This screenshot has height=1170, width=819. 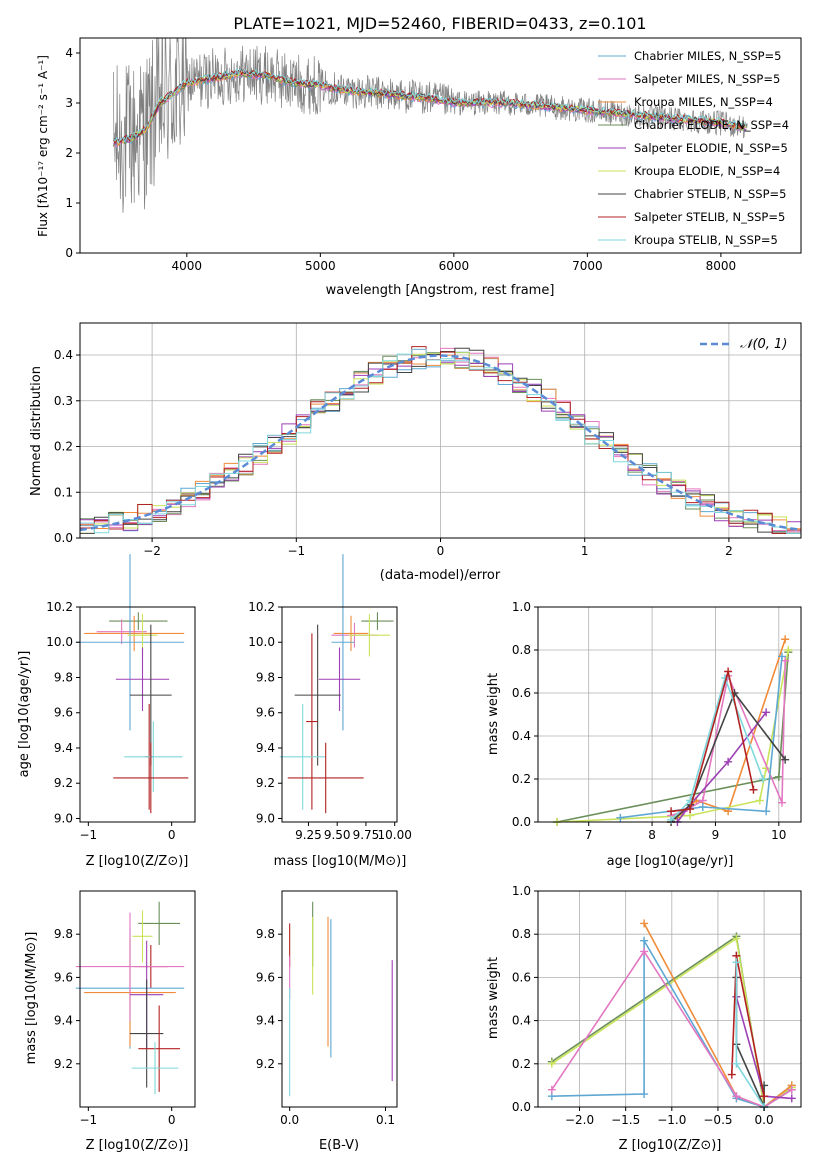 I want to click on p7-xlabel: E(B-V), so click(x=339, y=1145).